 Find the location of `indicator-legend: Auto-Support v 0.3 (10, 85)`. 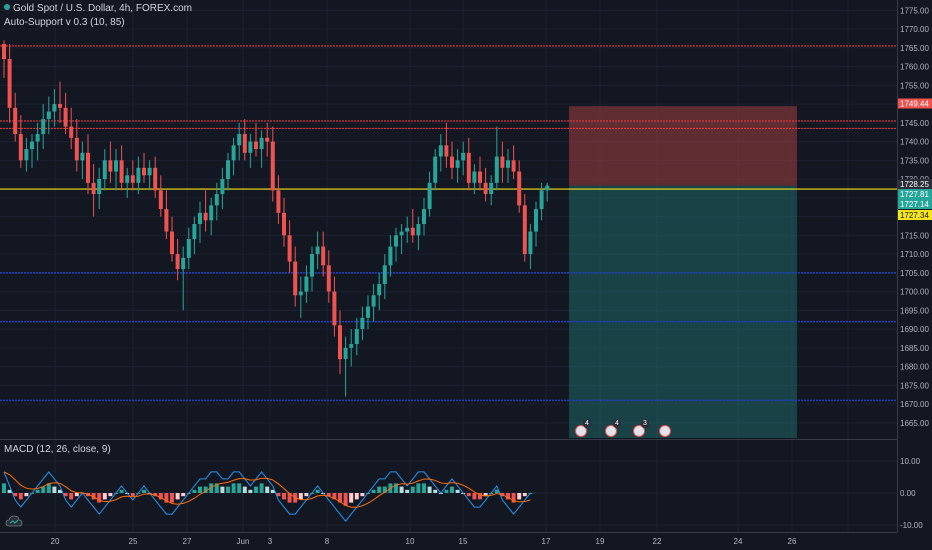

indicator-legend: Auto-Support v 0.3 (10, 85) is located at coordinates (64, 22).